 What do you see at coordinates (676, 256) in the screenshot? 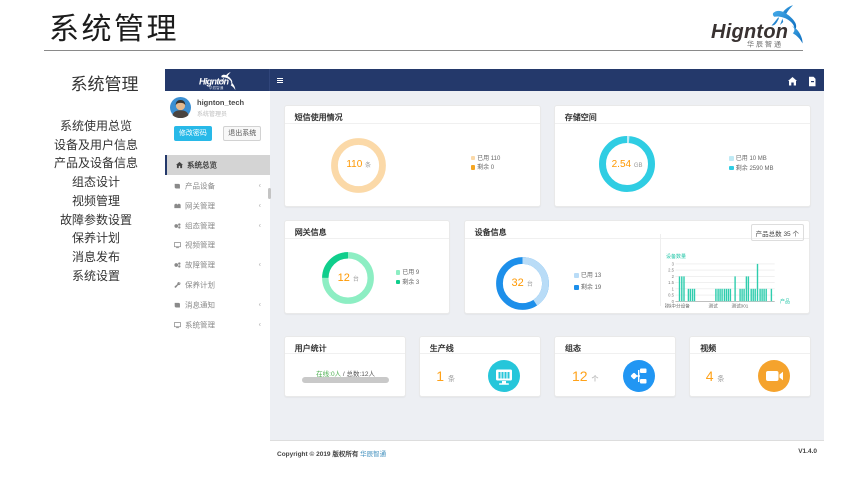
I see `svg-text: 设备数量` at bounding box center [676, 256].